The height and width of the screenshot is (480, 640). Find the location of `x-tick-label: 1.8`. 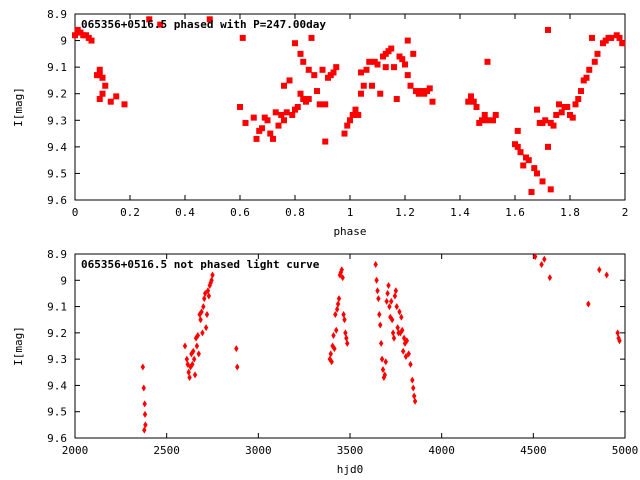

x-tick-label: 1.8 is located at coordinates (570, 212).